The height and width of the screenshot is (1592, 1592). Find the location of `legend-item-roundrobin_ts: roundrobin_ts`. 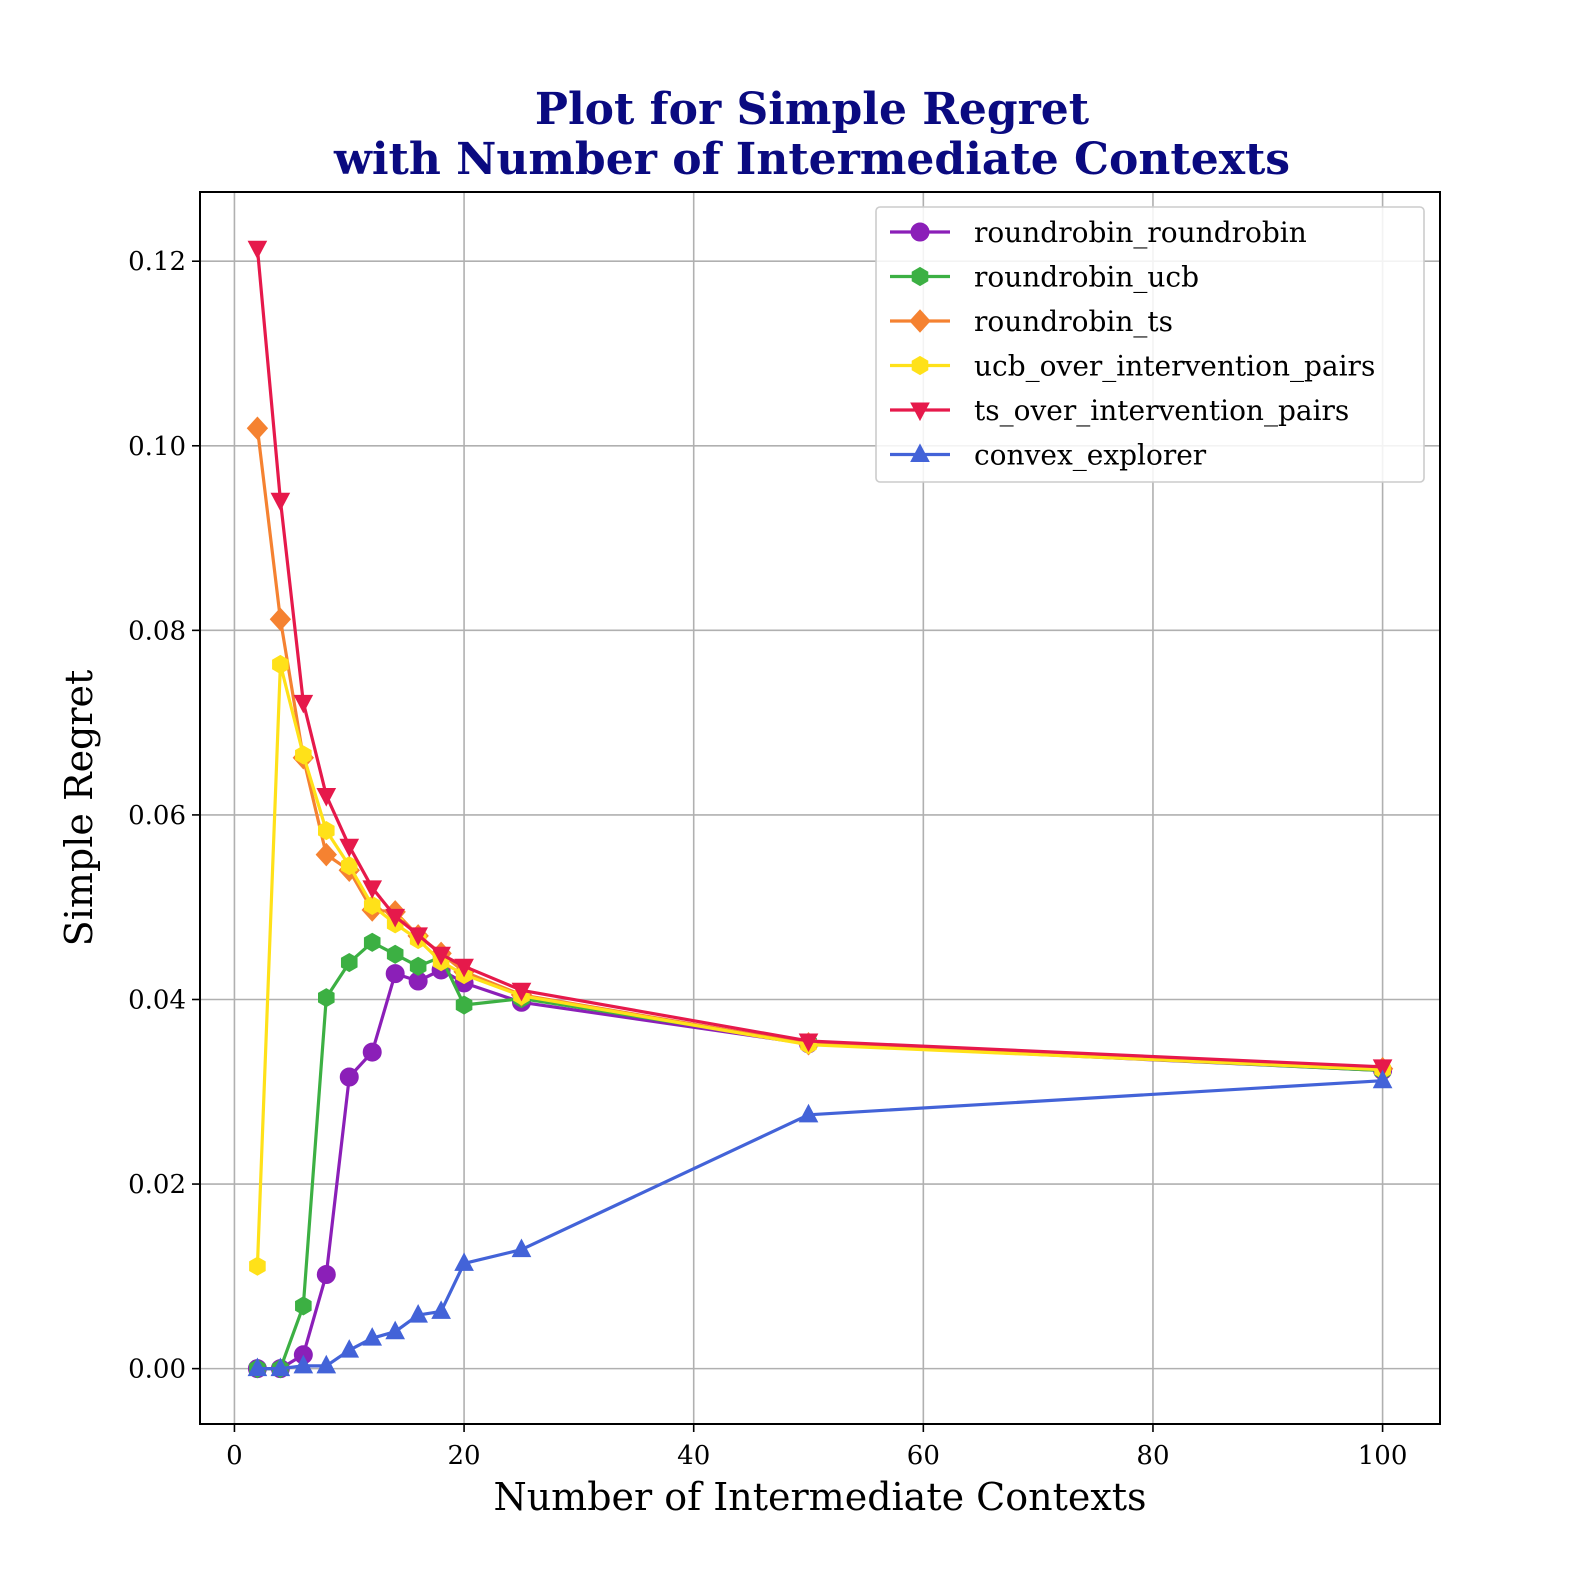

legend-item-roundrobin_ts: roundrobin_ts is located at coordinates (1031, 321).